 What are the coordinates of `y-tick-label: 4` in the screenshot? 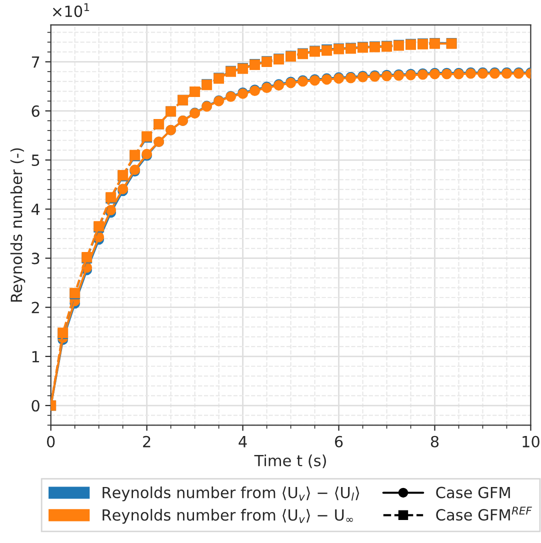 It's located at (35, 209).